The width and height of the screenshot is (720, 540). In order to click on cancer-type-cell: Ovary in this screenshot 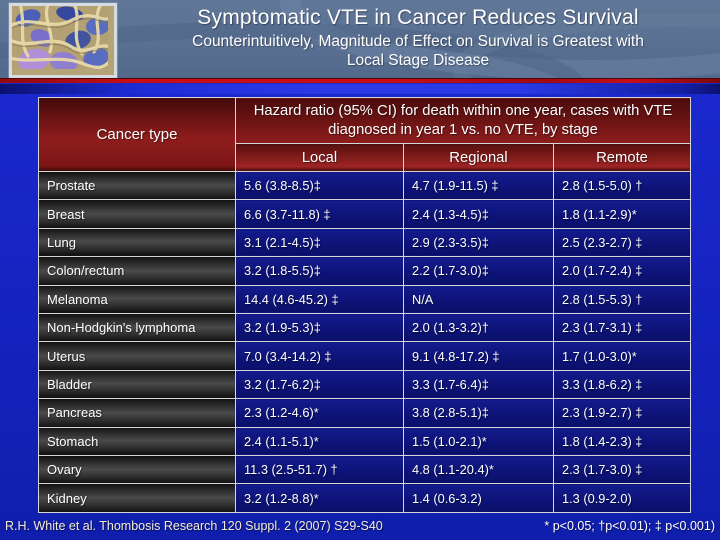, I will do `click(137, 470)`.